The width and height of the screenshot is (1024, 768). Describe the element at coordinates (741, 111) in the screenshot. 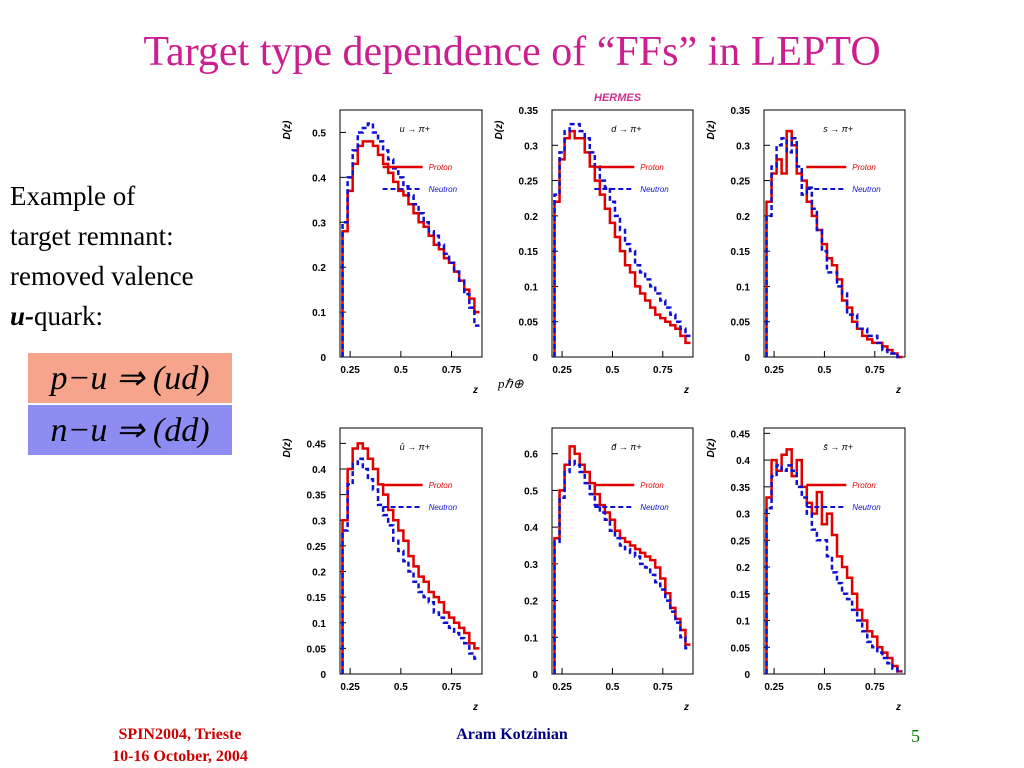

I see `y-tick-label: 0.35` at that location.